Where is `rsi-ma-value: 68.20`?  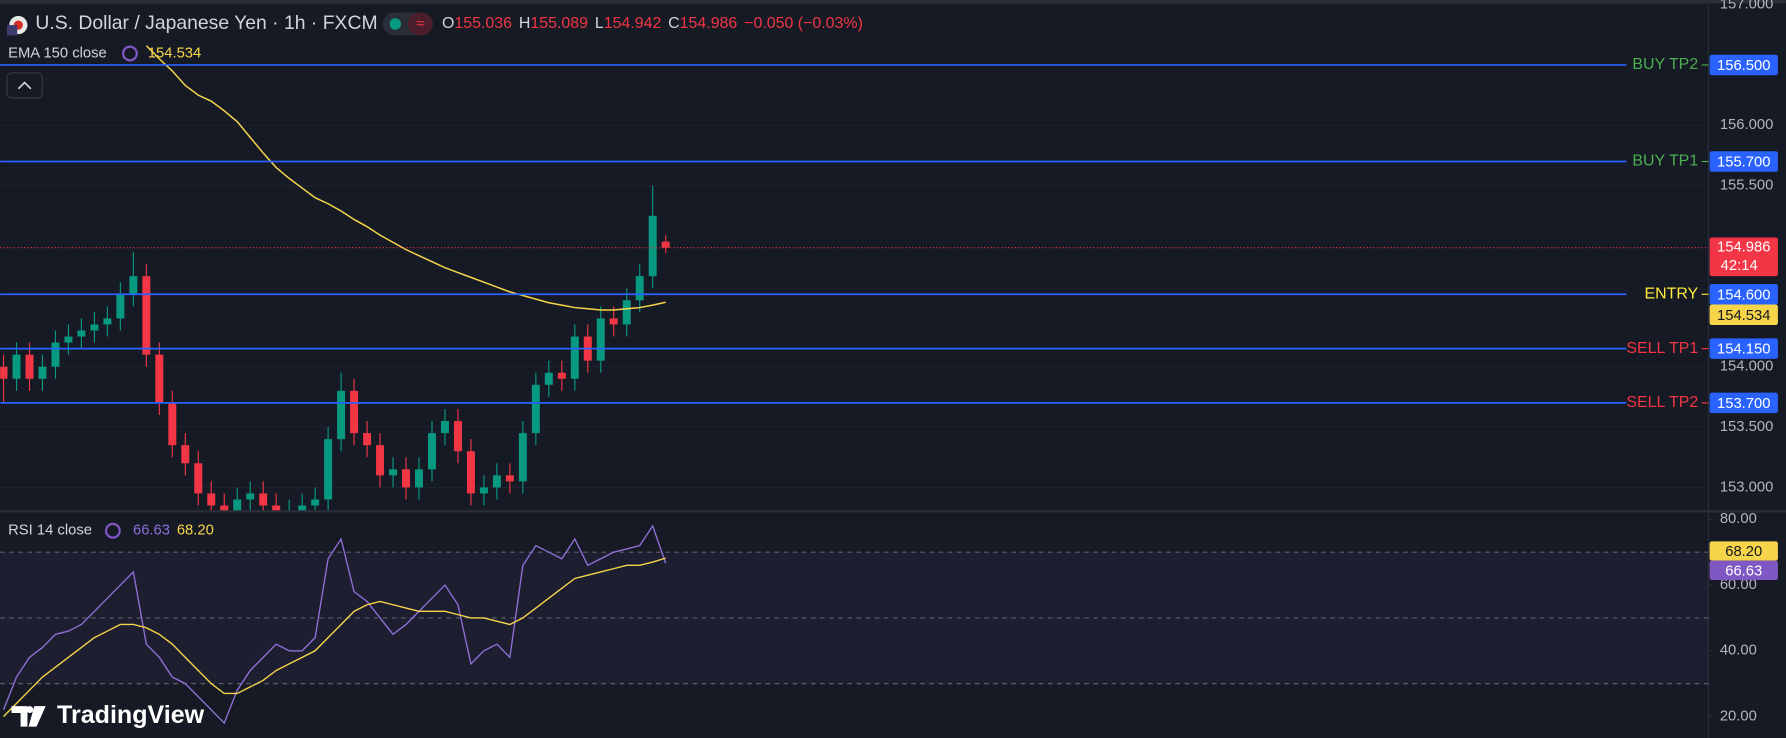
rsi-ma-value: 68.20 is located at coordinates (195, 531).